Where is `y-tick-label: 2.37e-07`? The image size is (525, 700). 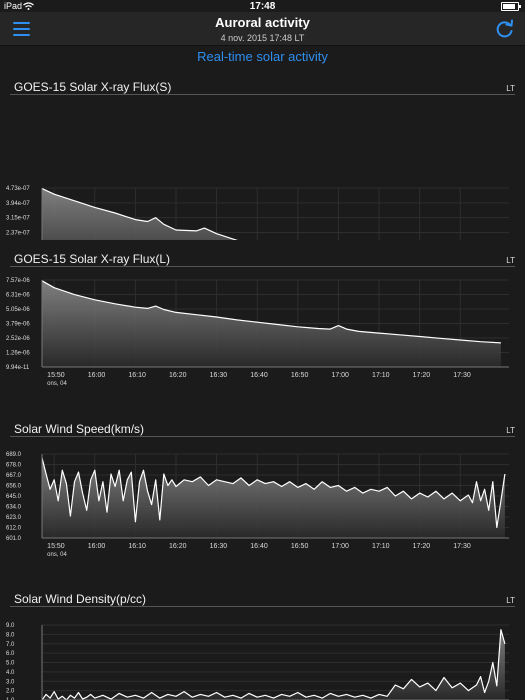
y-tick-label: 2.37e-07 is located at coordinates (18, 234).